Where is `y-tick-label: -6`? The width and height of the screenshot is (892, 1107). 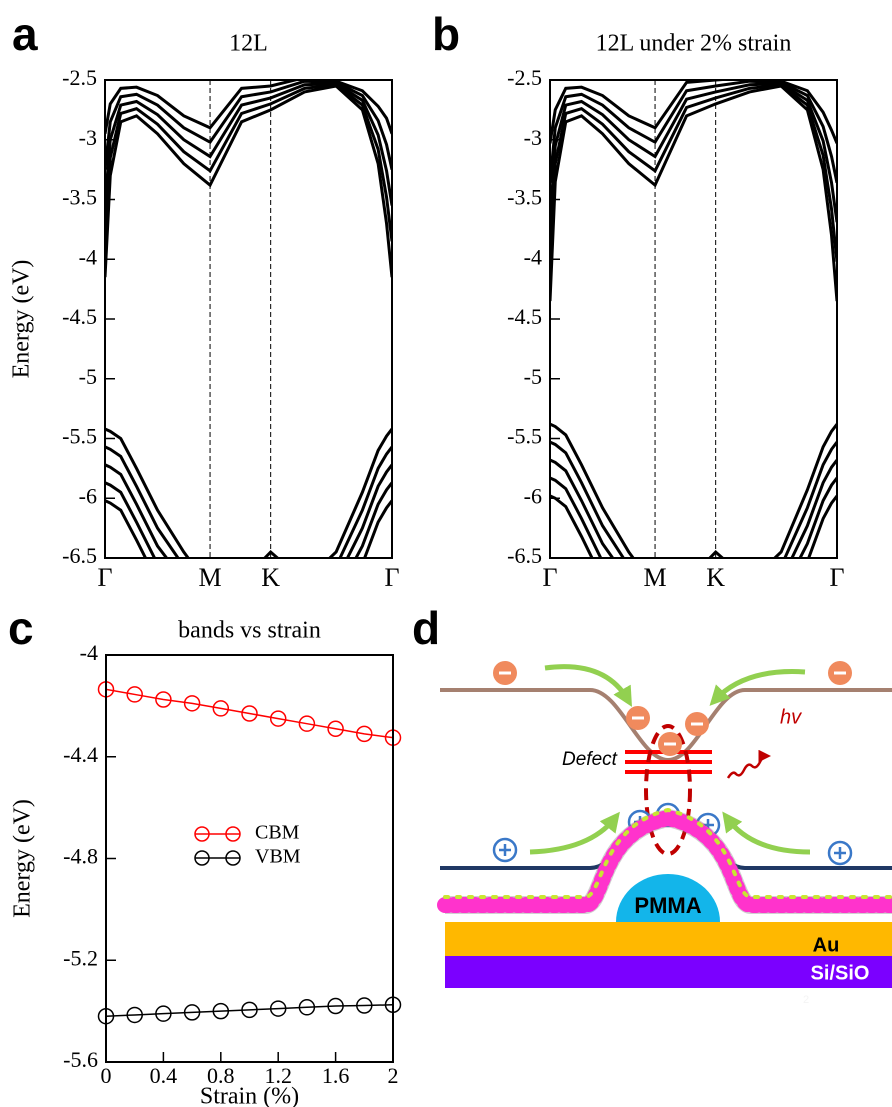 y-tick-label: -6 is located at coordinates (533, 495).